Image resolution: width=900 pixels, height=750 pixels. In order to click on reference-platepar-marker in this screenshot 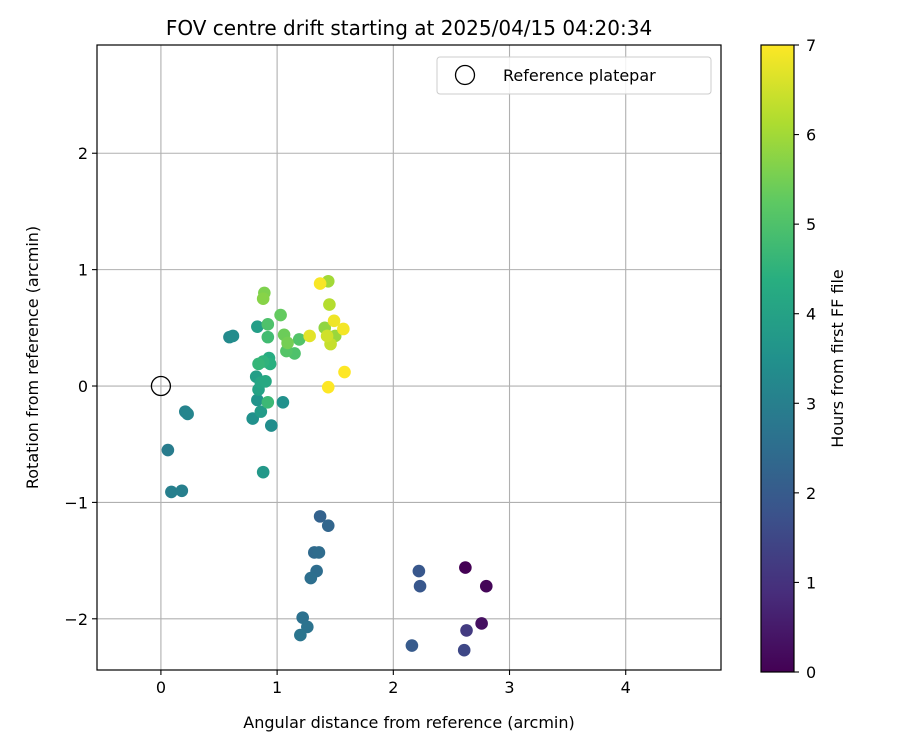, I will do `click(161, 386)`.